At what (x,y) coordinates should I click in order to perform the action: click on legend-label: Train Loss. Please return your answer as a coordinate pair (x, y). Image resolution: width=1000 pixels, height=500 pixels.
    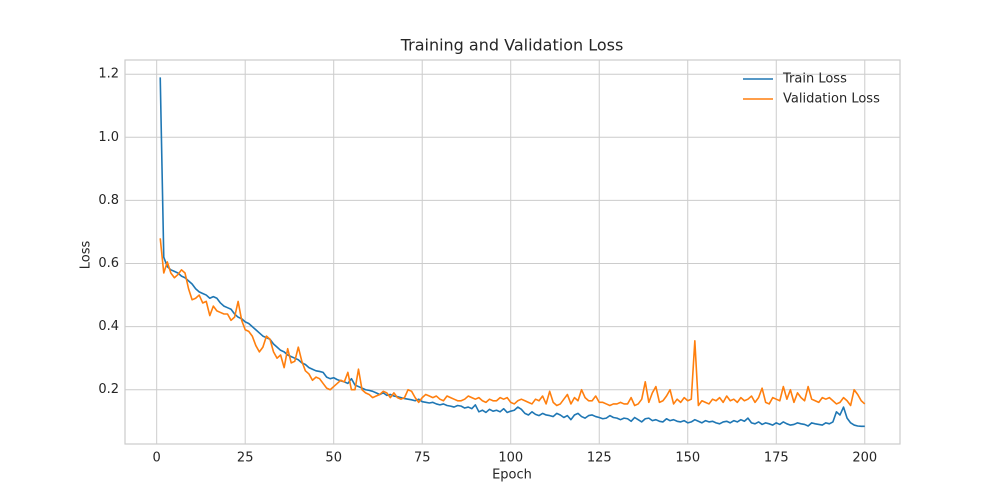
    Looking at the image, I should click on (814, 79).